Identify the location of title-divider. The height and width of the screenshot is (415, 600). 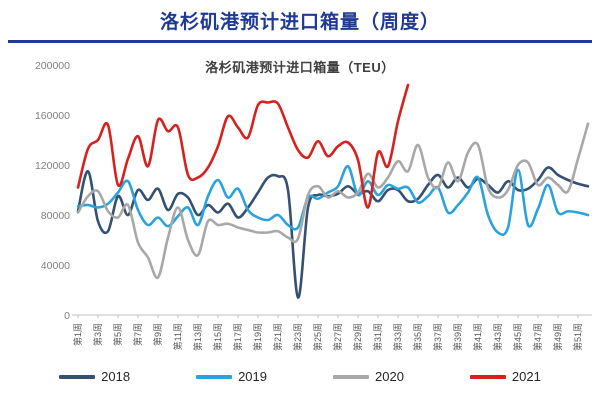
(300, 41).